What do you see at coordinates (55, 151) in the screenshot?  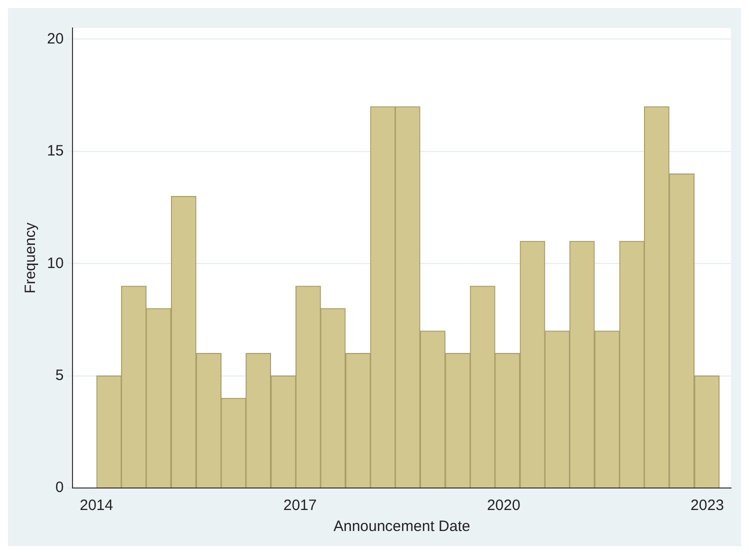 I see `y-tick-label: 15` at bounding box center [55, 151].